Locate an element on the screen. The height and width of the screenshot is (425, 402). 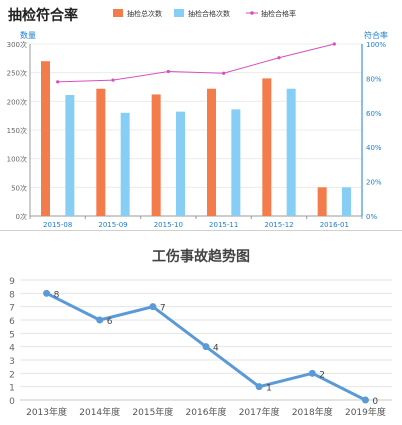
chart-title: 工伤事故趋势图 is located at coordinates (201, 256).